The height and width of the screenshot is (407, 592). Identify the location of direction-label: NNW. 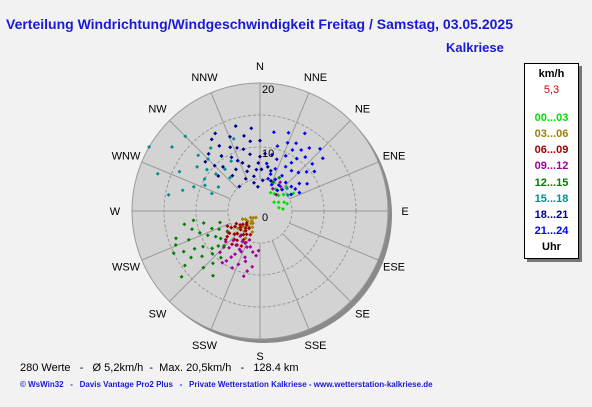
(204, 78).